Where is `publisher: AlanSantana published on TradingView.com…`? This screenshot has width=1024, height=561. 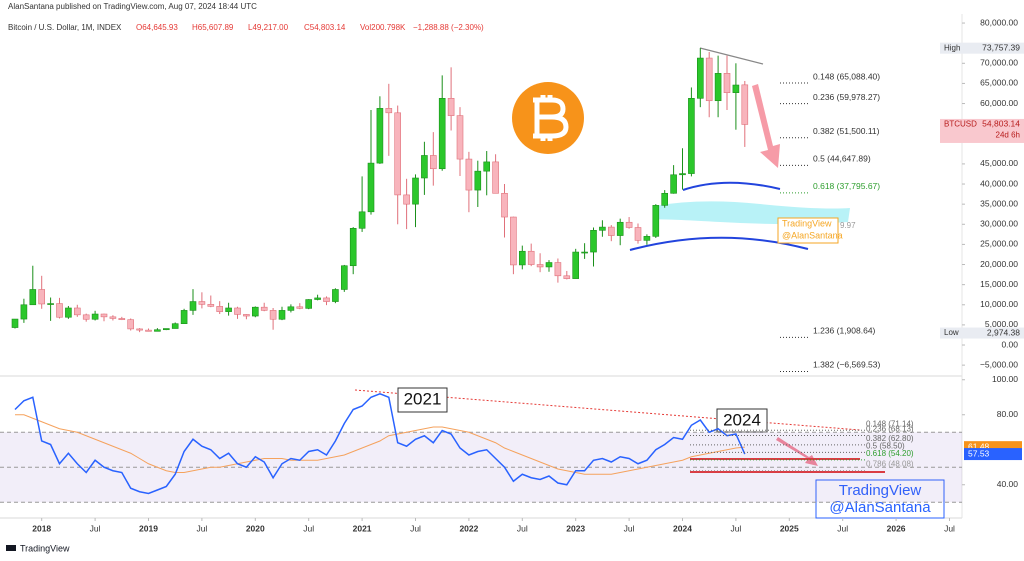
publisher: AlanSantana published on TradingView.com… is located at coordinates (132, 6).